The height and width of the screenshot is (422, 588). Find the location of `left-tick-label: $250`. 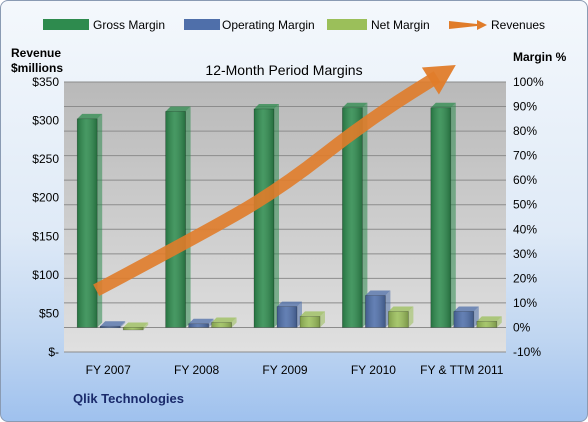

left-tick-label: $250 is located at coordinates (45, 159).